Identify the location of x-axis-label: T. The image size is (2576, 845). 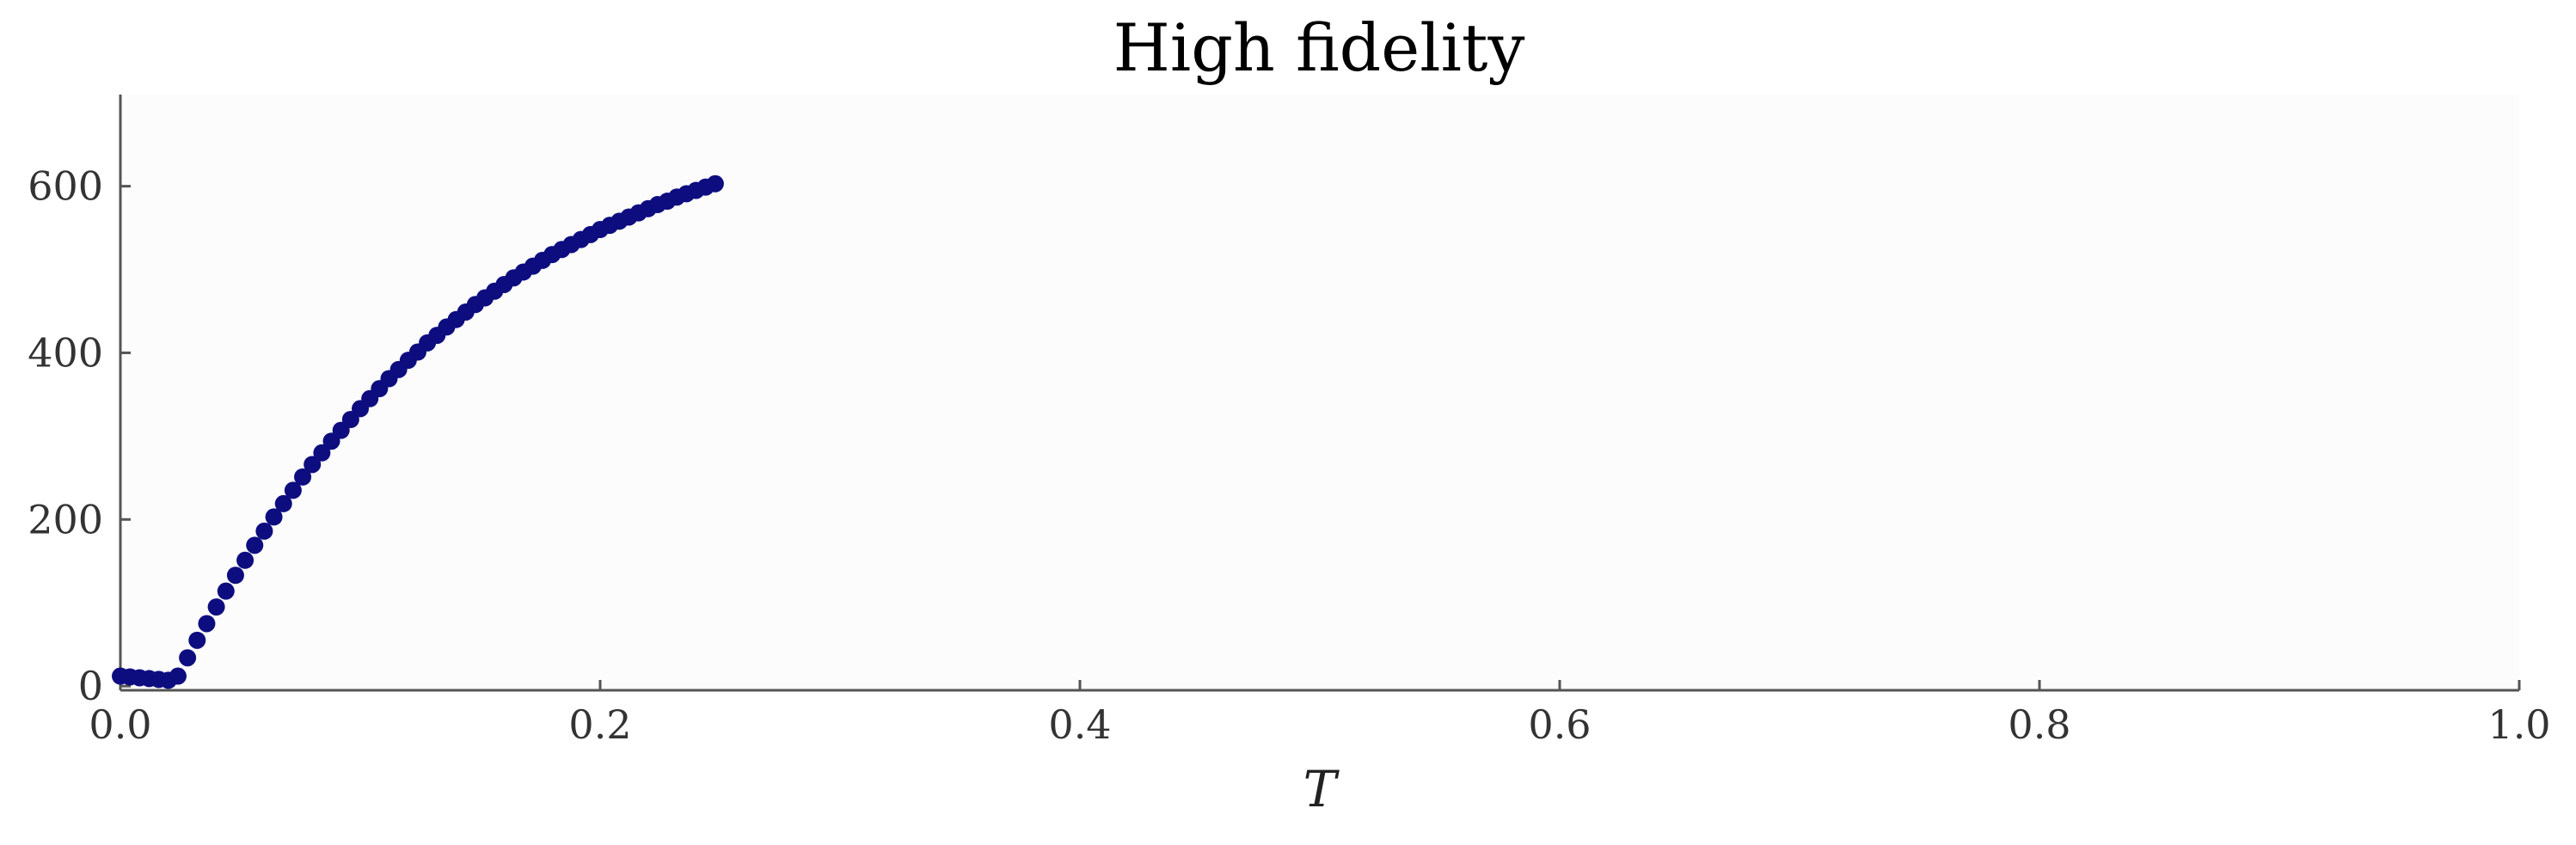
(1321, 789).